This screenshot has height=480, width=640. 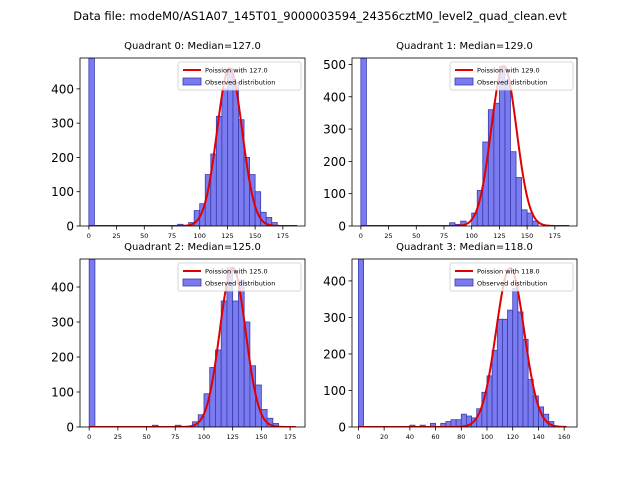 I want to click on subplot-title: Quadrant 3: Median=118.0, so click(x=464, y=247).